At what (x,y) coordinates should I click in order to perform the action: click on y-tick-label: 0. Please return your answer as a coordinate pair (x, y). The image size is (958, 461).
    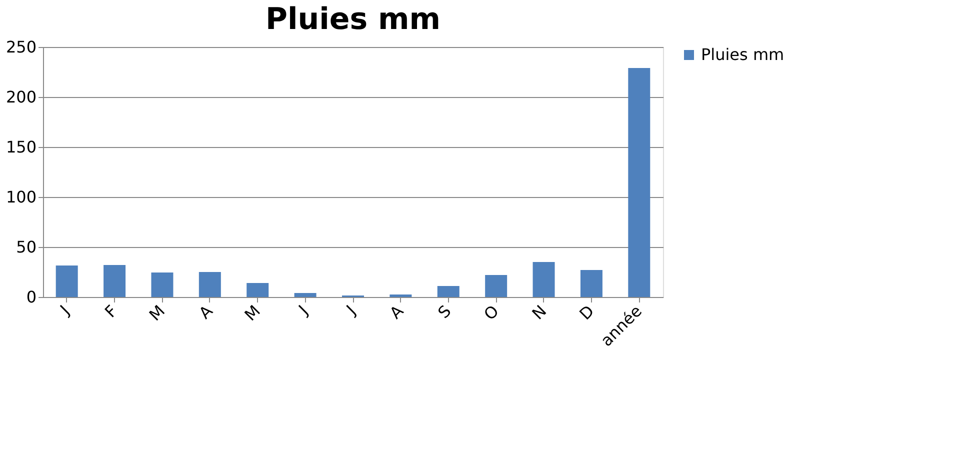
    Looking at the image, I should click on (31, 297).